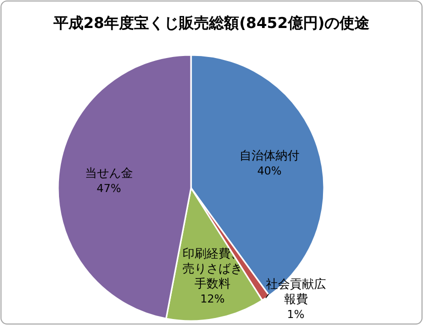 The image size is (423, 325). What do you see at coordinates (212, 268) in the screenshot?
I see `slice-label: 印刷経費、売りさばき手数料` at bounding box center [212, 268].